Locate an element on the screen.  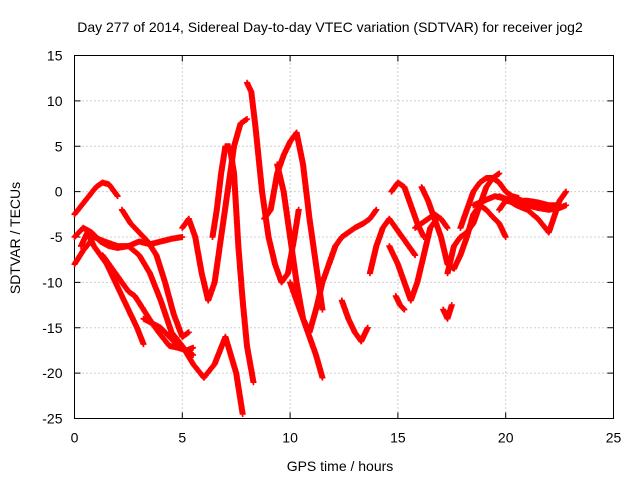
y-axis-label: SDTVAR / TECUs is located at coordinates (15, 238).